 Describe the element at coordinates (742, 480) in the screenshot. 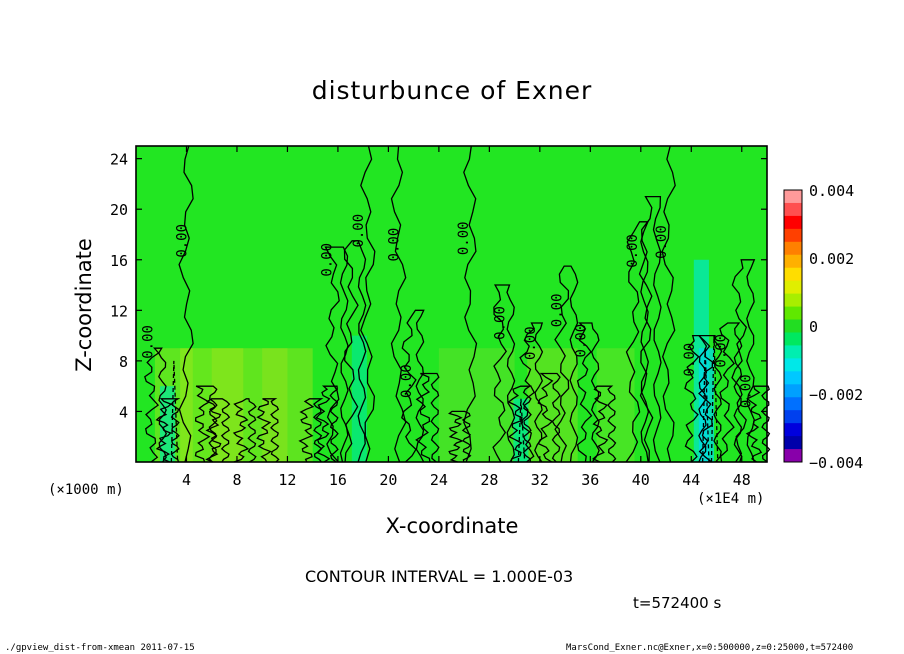

I see `x-tick-label-11: 48` at that location.